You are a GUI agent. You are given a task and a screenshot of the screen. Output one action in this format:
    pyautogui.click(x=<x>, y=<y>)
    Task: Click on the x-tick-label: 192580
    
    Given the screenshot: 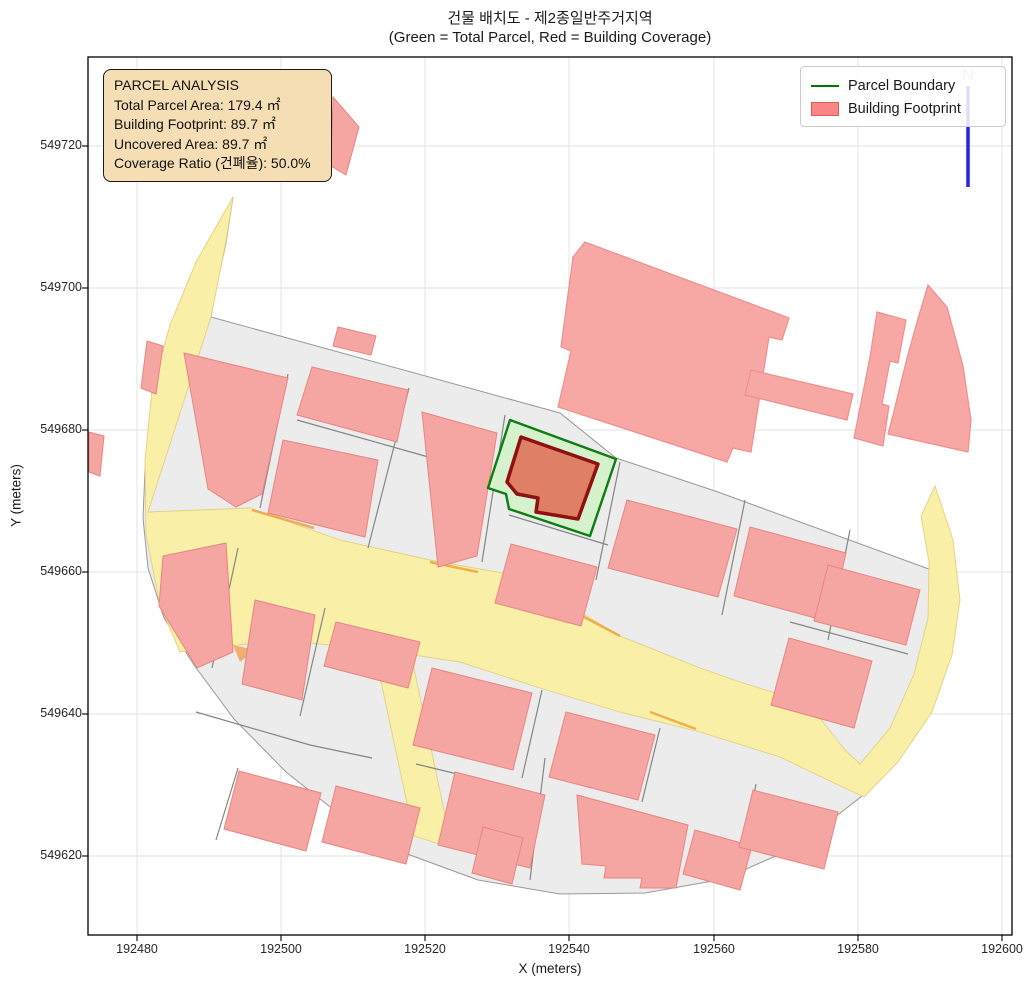 What is the action you would take?
    pyautogui.click(x=858, y=949)
    